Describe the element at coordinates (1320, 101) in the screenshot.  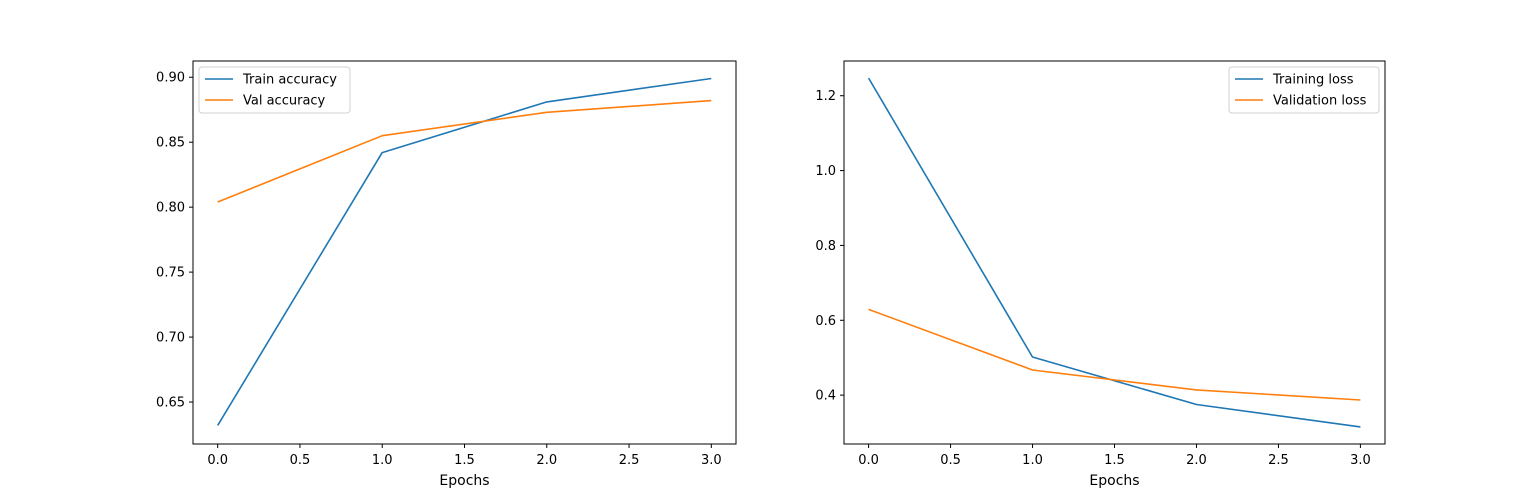
I see `legend-label: Validation loss` at that location.